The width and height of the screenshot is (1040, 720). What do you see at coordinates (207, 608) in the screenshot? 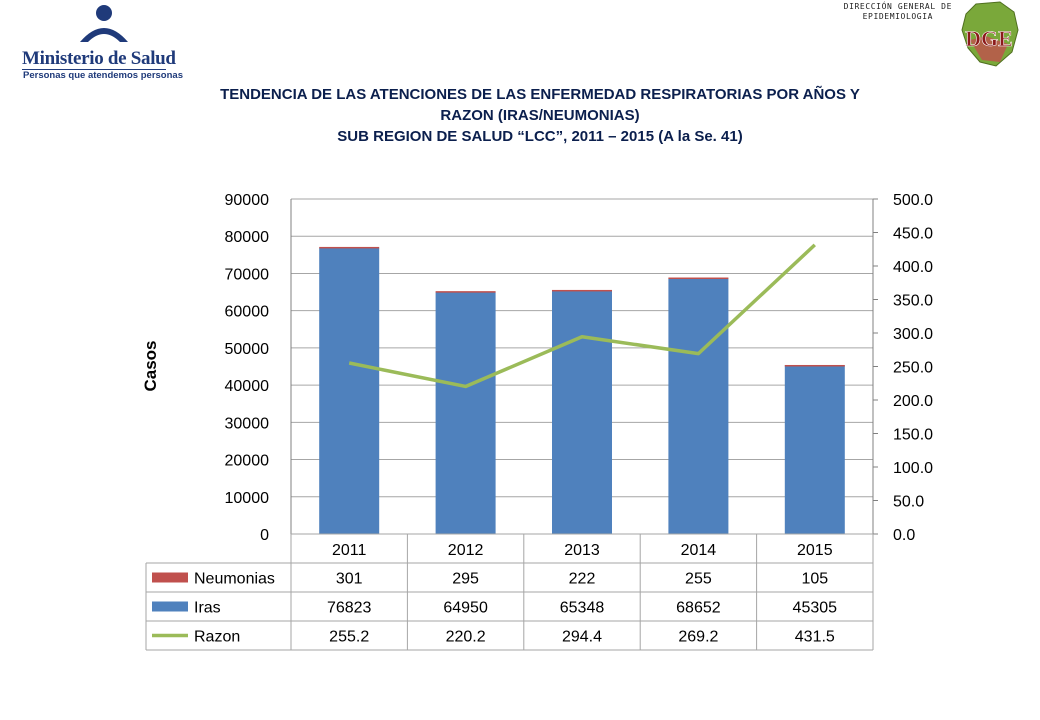
I see `legend-label-iras: Iras` at bounding box center [207, 608].